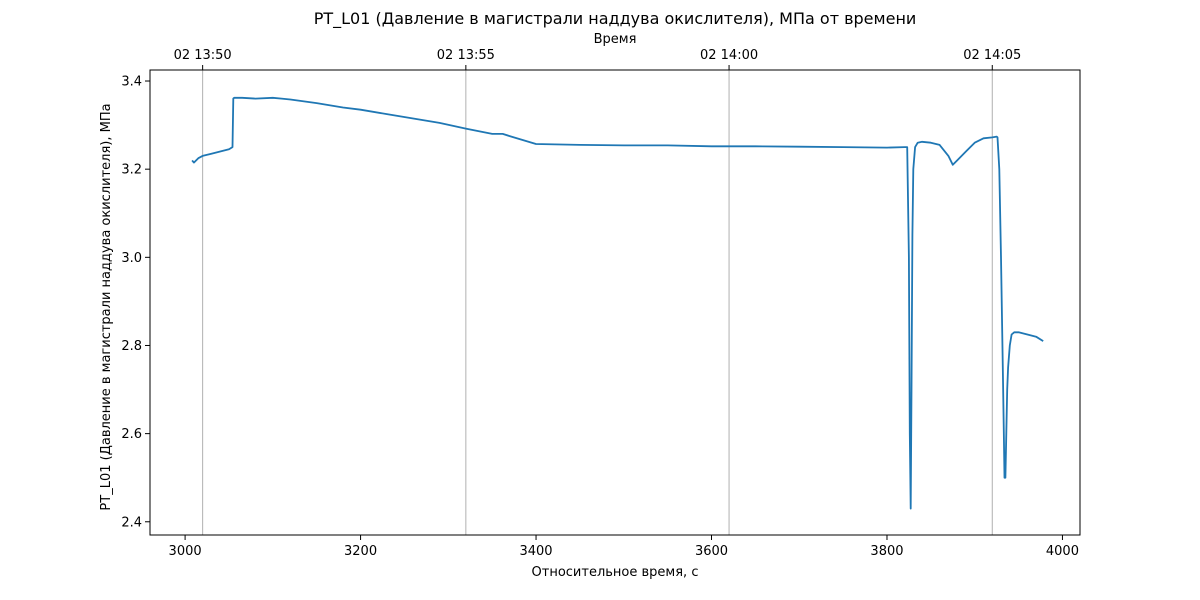  Describe the element at coordinates (886, 551) in the screenshot. I see `x-tick-label: 3800` at that location.